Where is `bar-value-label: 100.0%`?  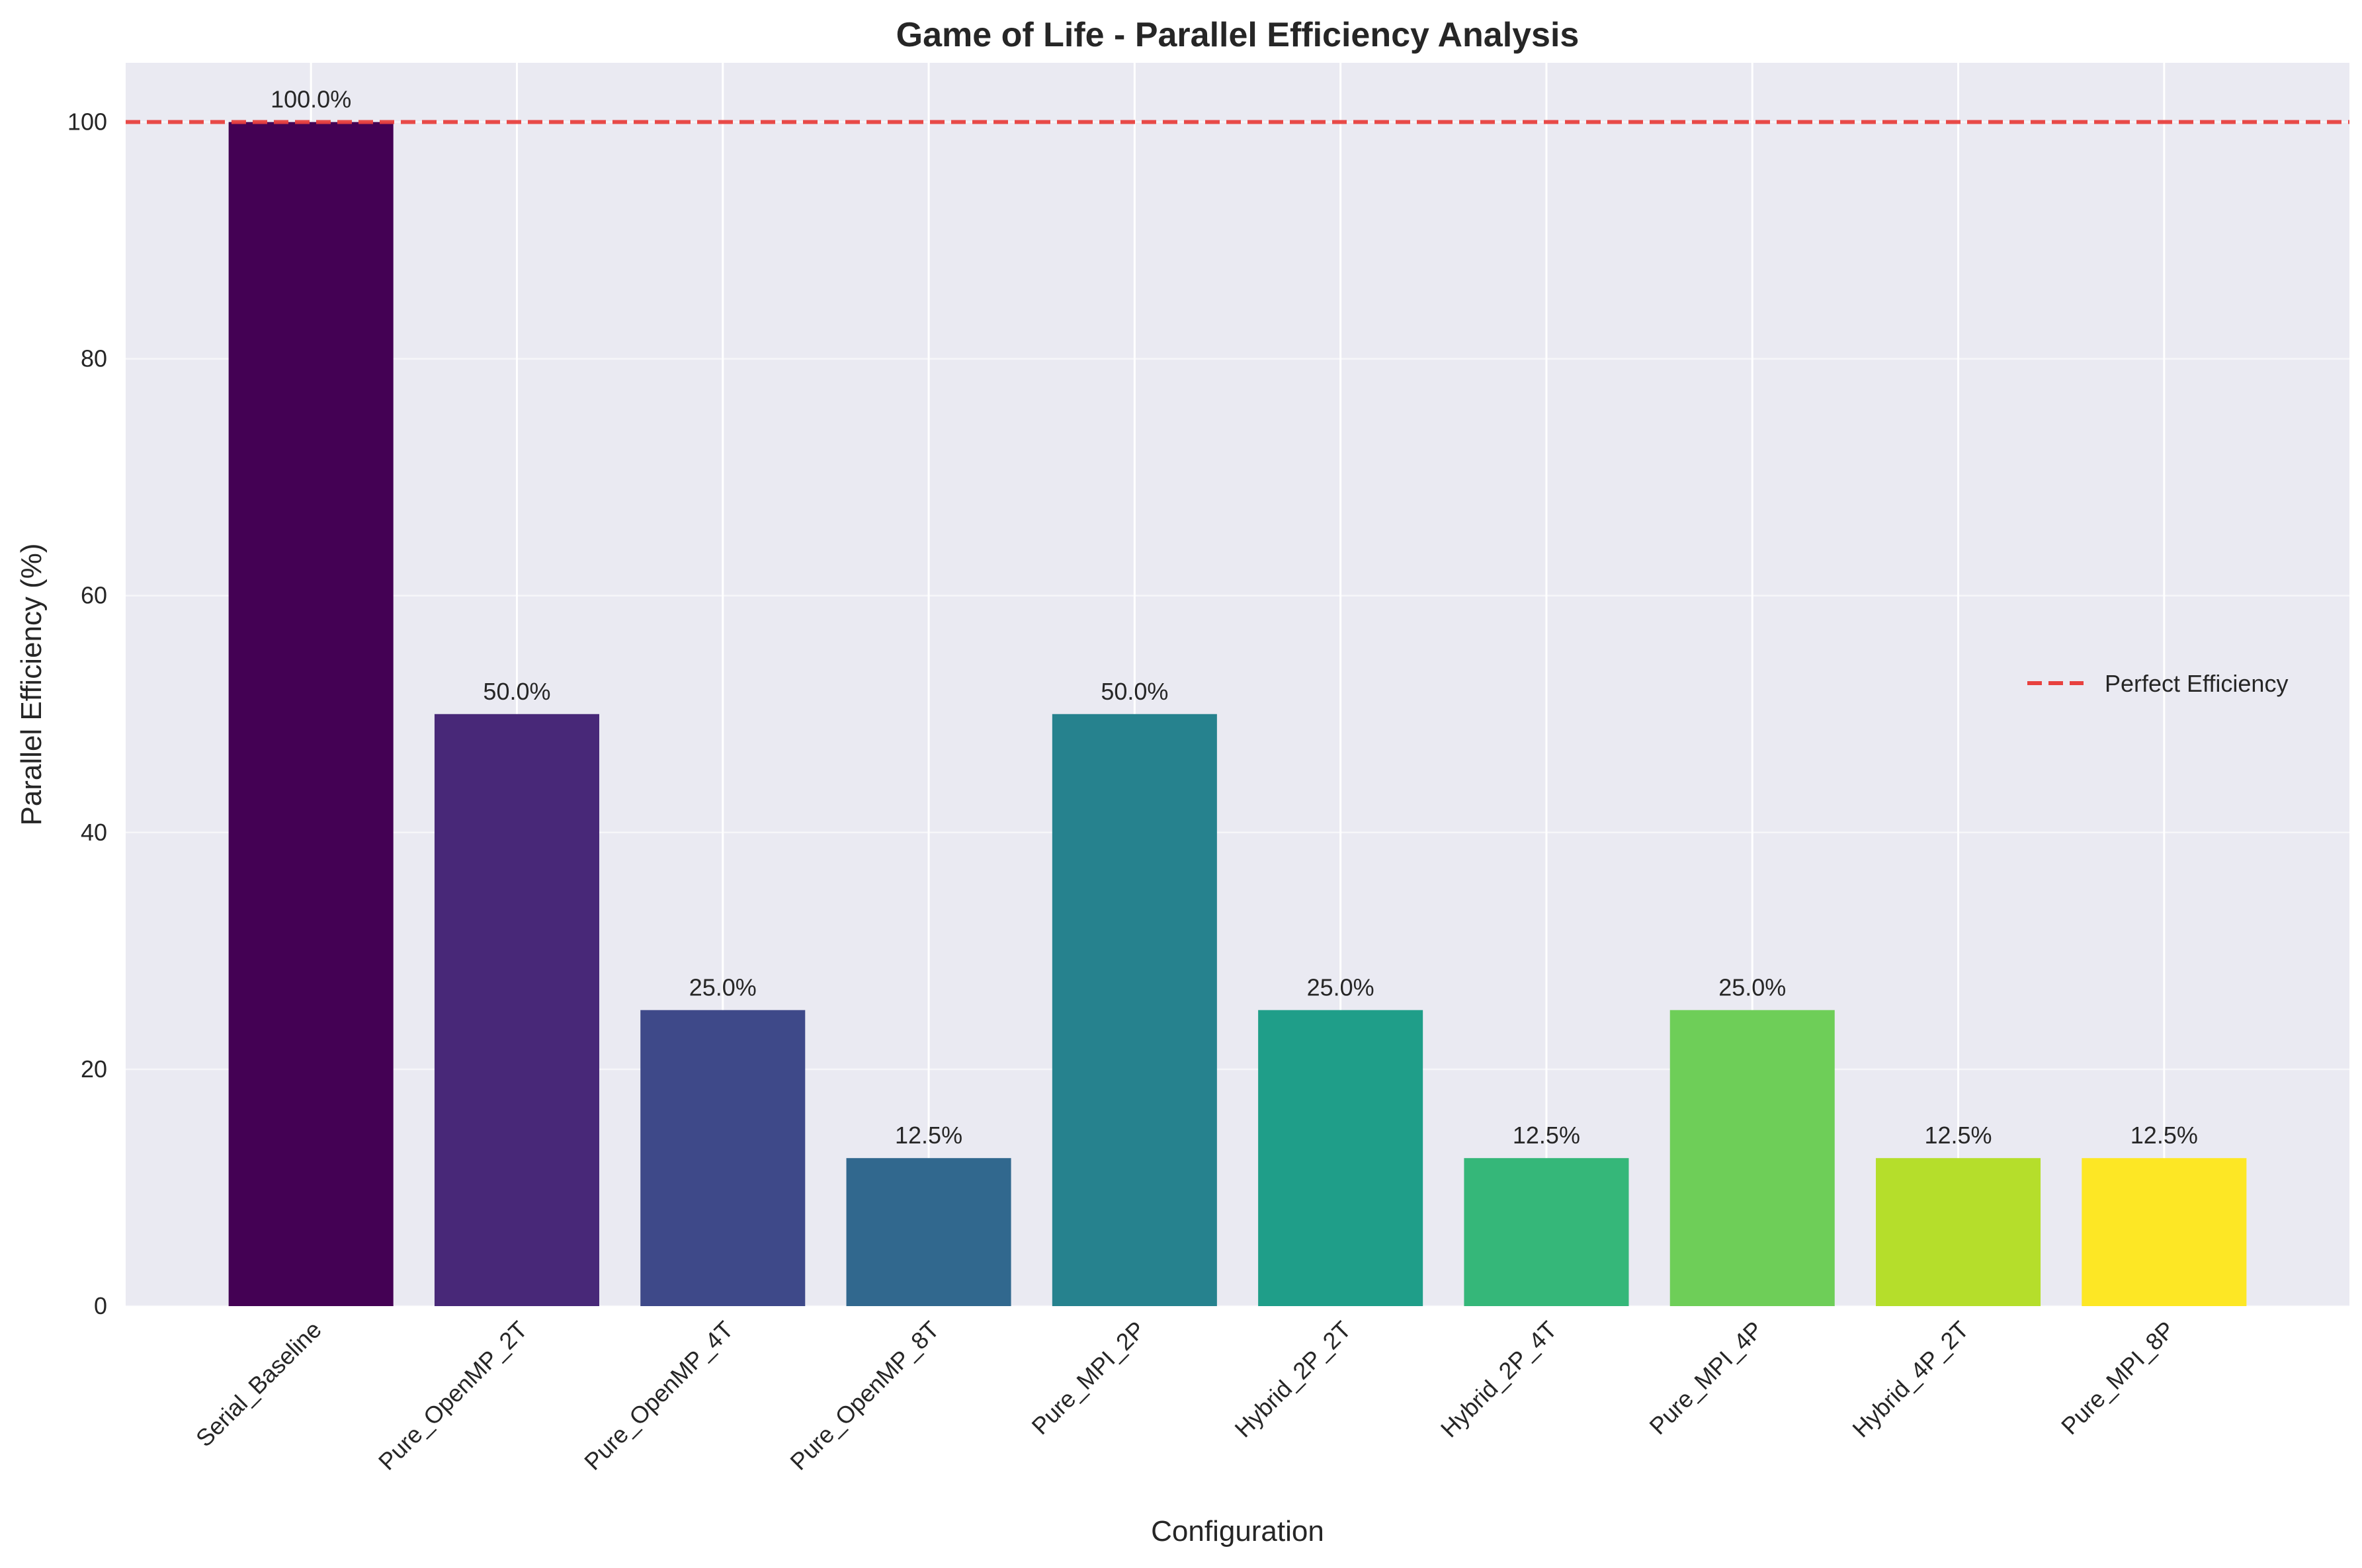 bar-value-label: 100.0% is located at coordinates (311, 99).